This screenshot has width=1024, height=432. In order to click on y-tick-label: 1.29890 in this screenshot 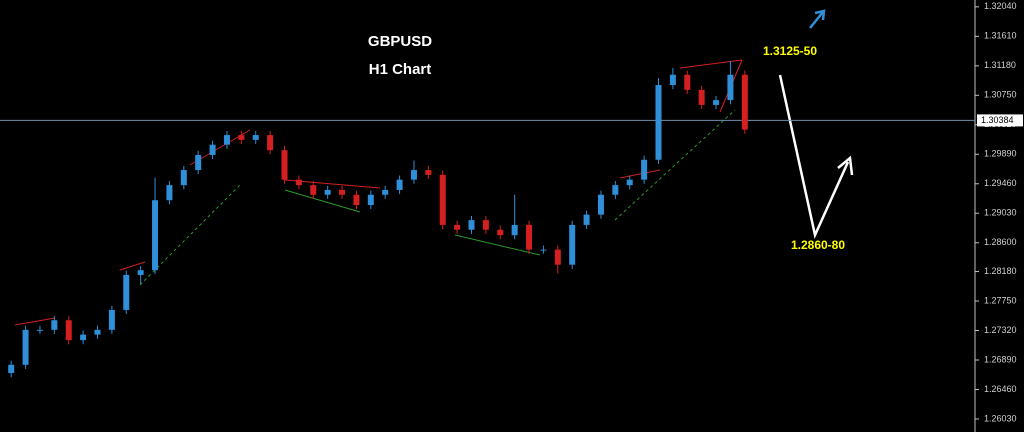, I will do `click(1000, 154)`.